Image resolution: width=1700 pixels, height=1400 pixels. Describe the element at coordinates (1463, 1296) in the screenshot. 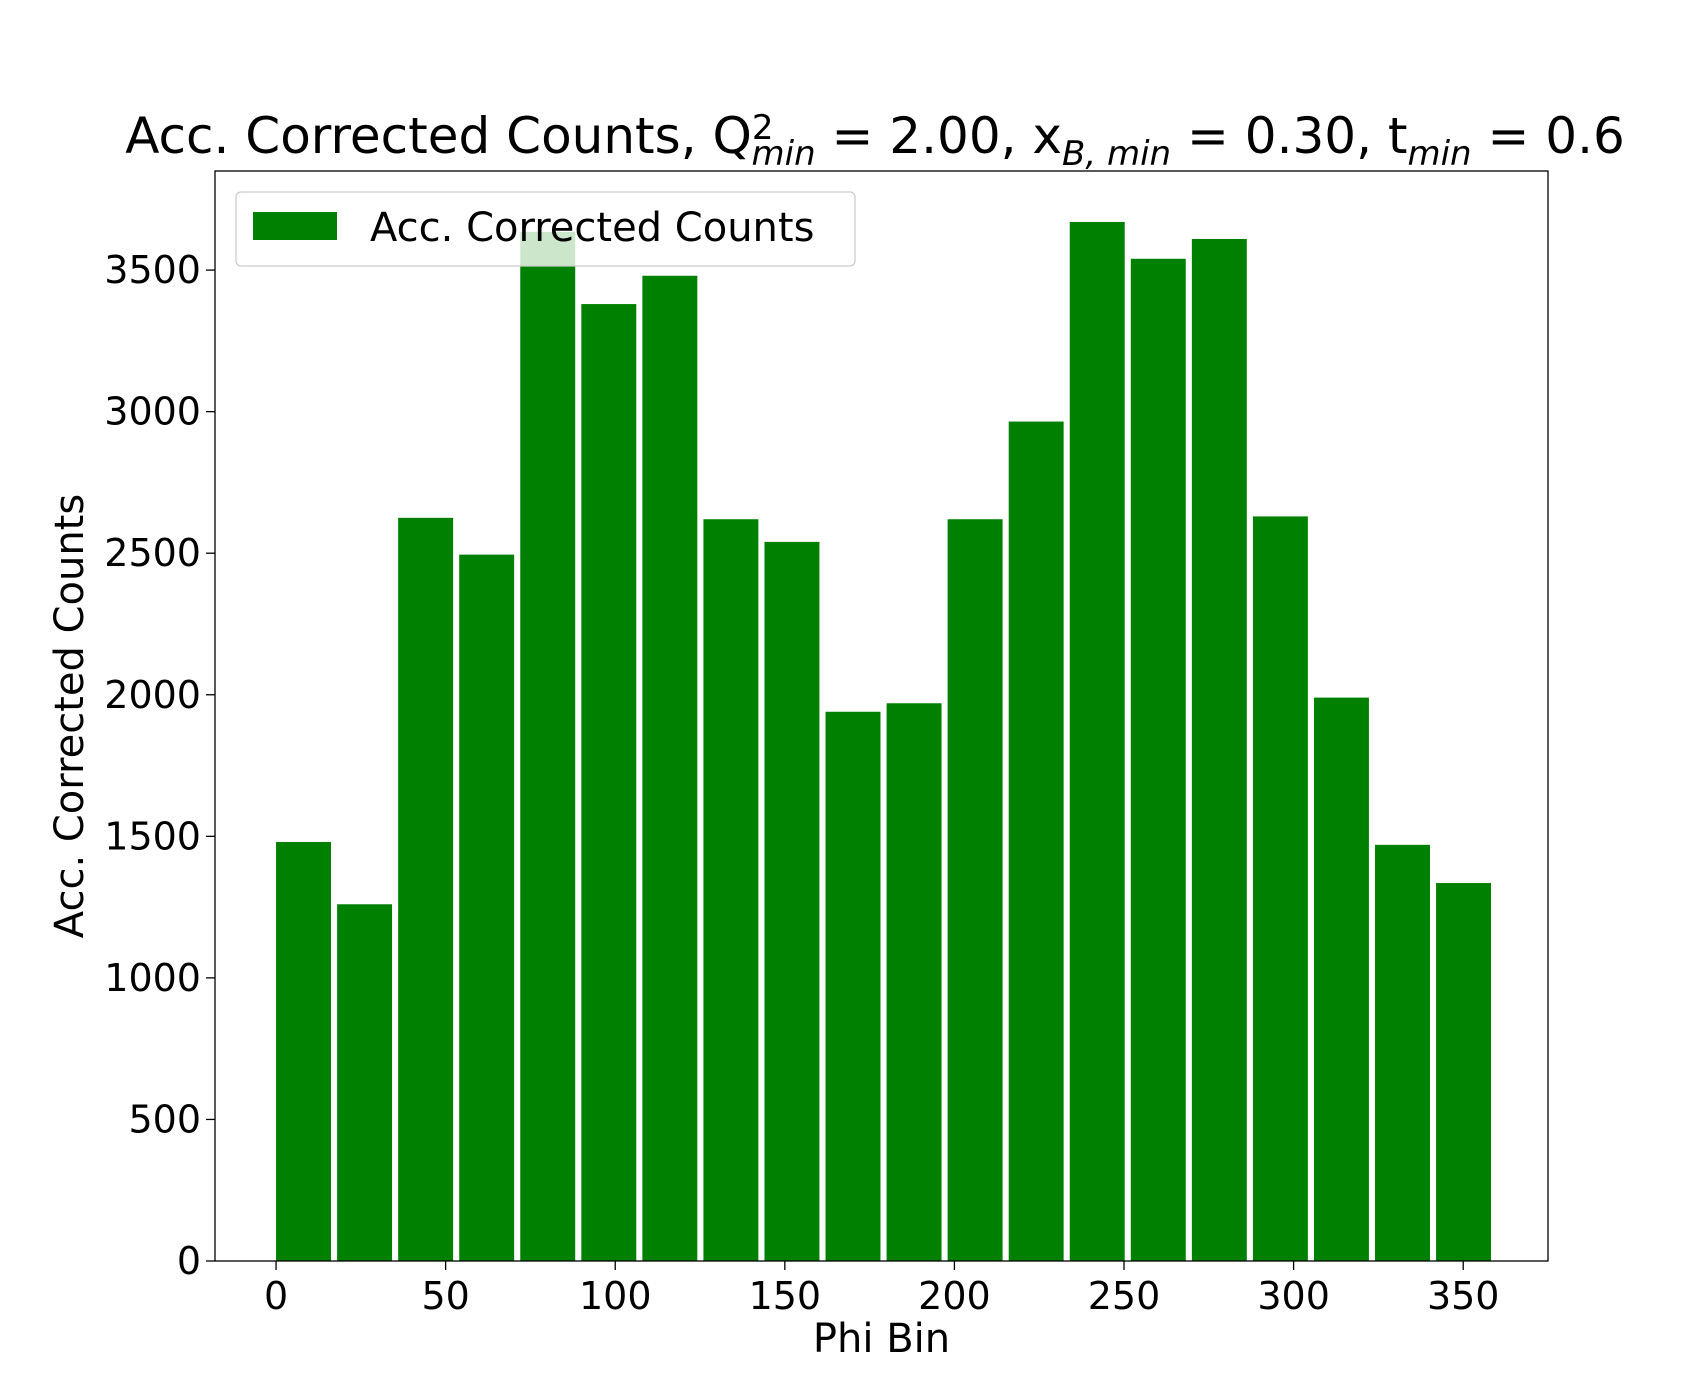

I see `x-tick-label: 350` at that location.